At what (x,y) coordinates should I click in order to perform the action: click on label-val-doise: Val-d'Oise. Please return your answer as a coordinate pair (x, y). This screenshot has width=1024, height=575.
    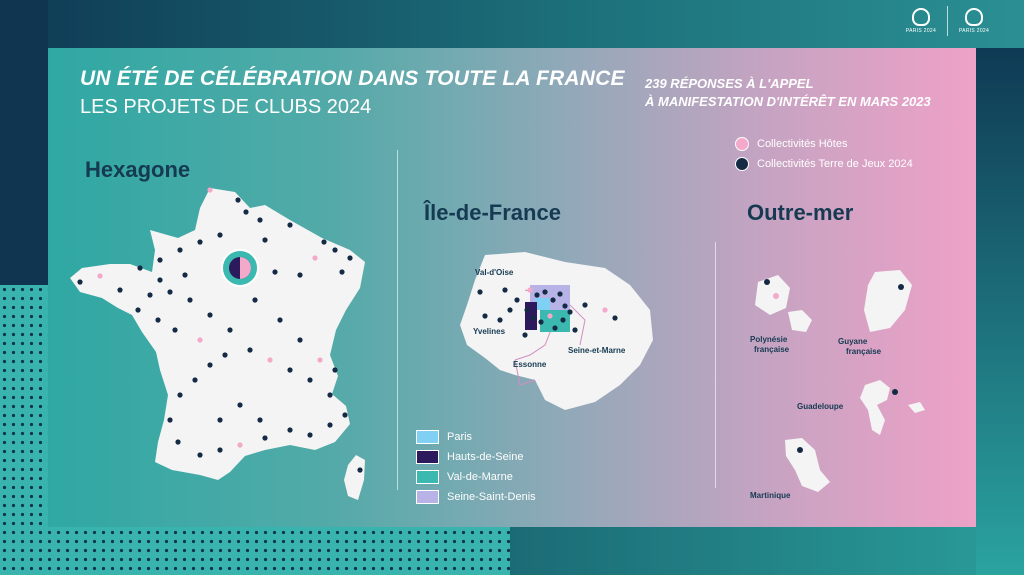
    Looking at the image, I should click on (494, 272).